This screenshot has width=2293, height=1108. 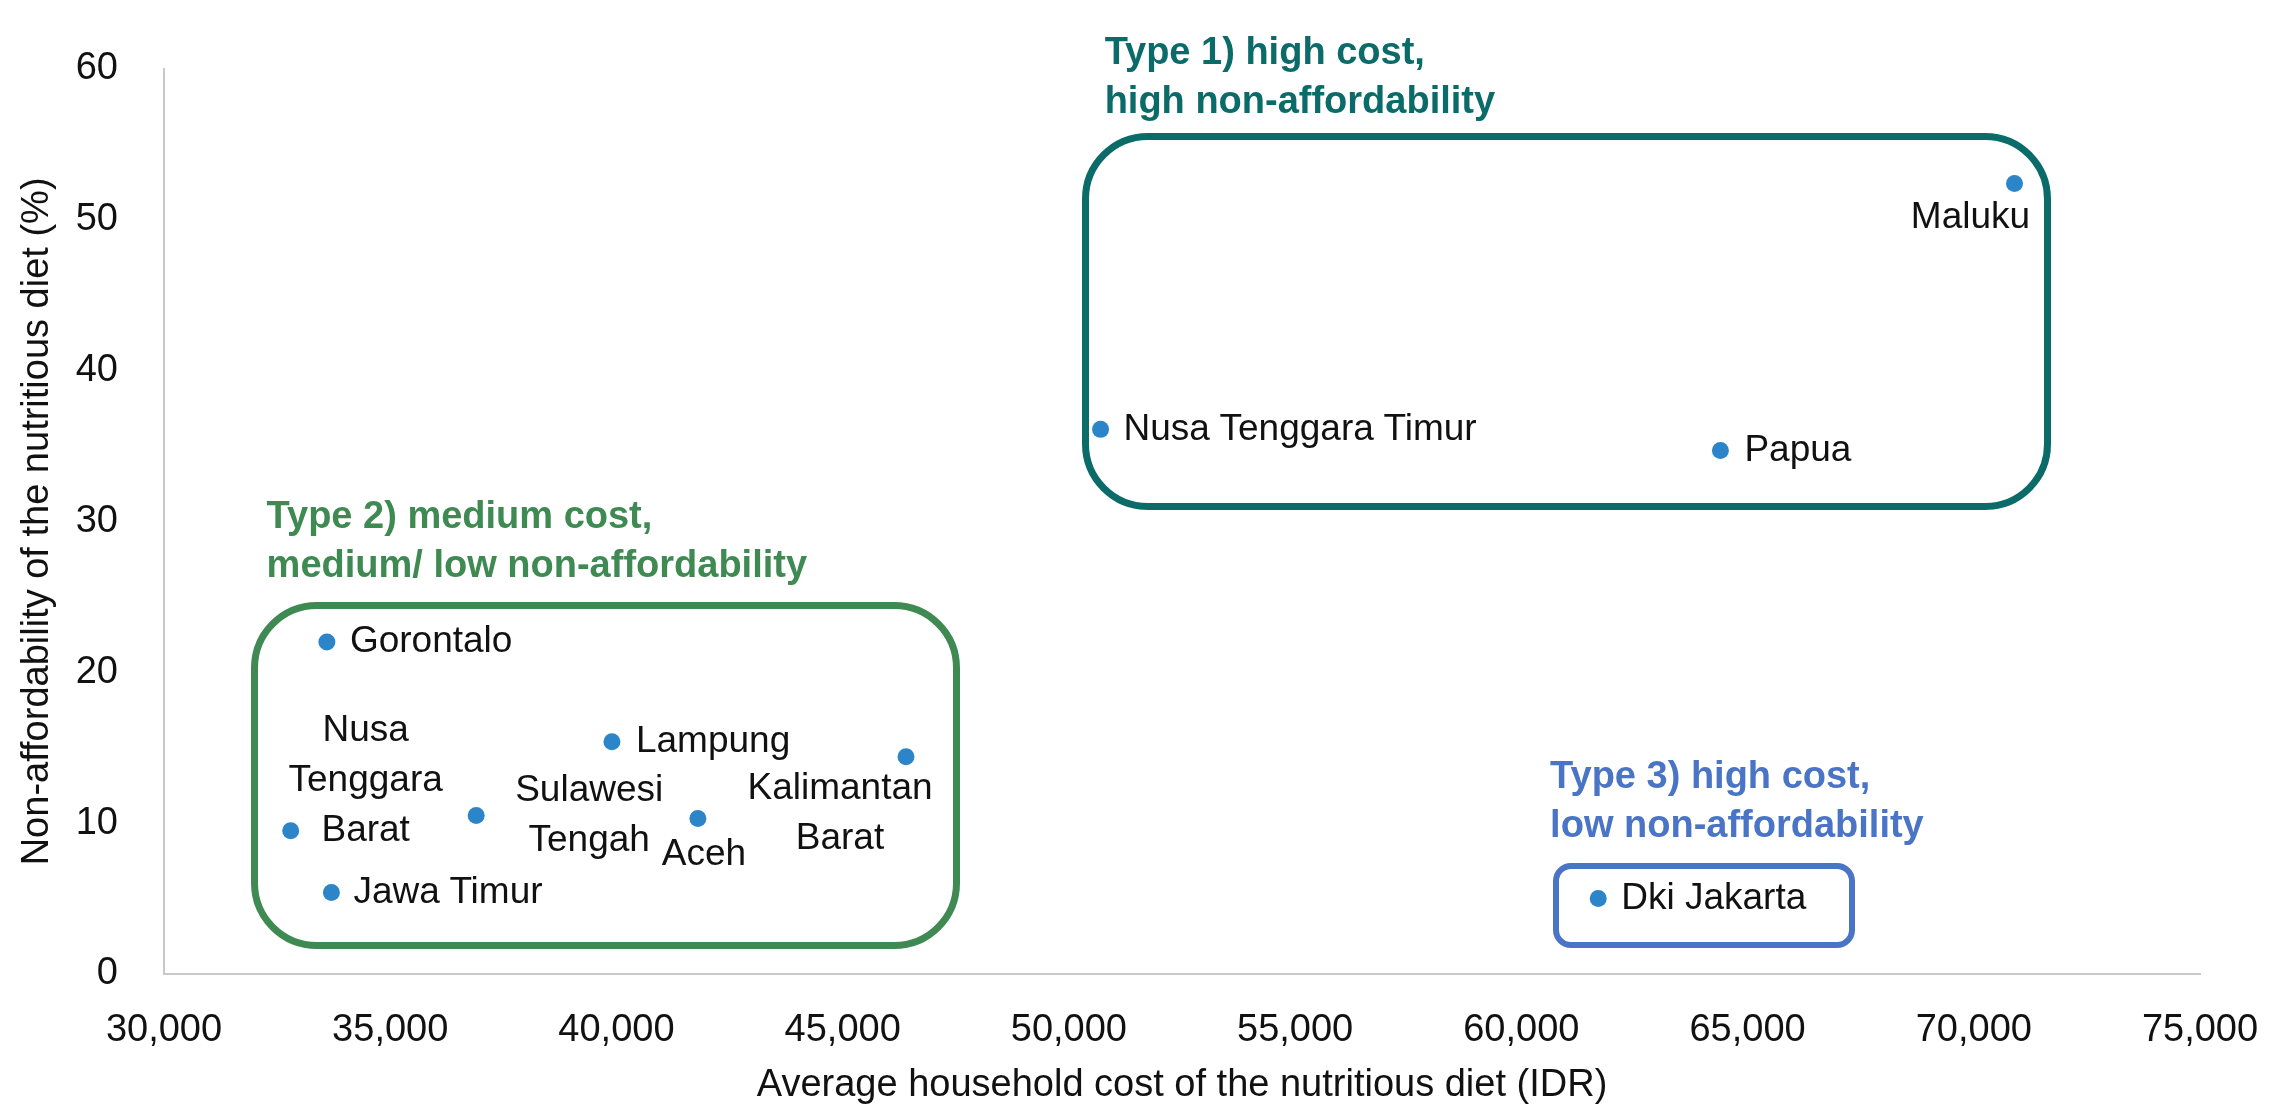 I want to click on x-tick-label: 55,000, so click(x=1295, y=1028).